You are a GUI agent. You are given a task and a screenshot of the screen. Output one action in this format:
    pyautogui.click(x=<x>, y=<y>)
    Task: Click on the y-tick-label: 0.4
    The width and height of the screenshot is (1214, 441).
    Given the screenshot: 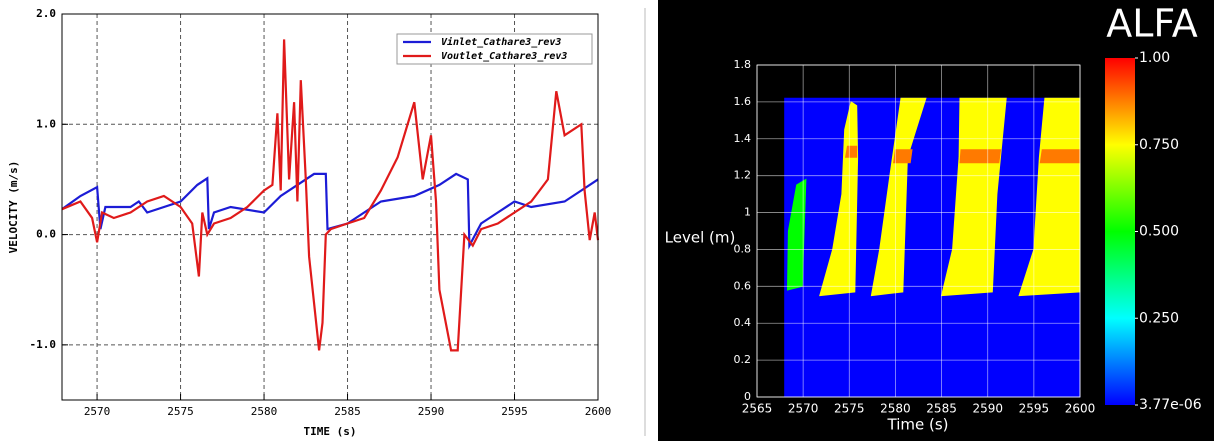 What is the action you would take?
    pyautogui.click(x=743, y=322)
    